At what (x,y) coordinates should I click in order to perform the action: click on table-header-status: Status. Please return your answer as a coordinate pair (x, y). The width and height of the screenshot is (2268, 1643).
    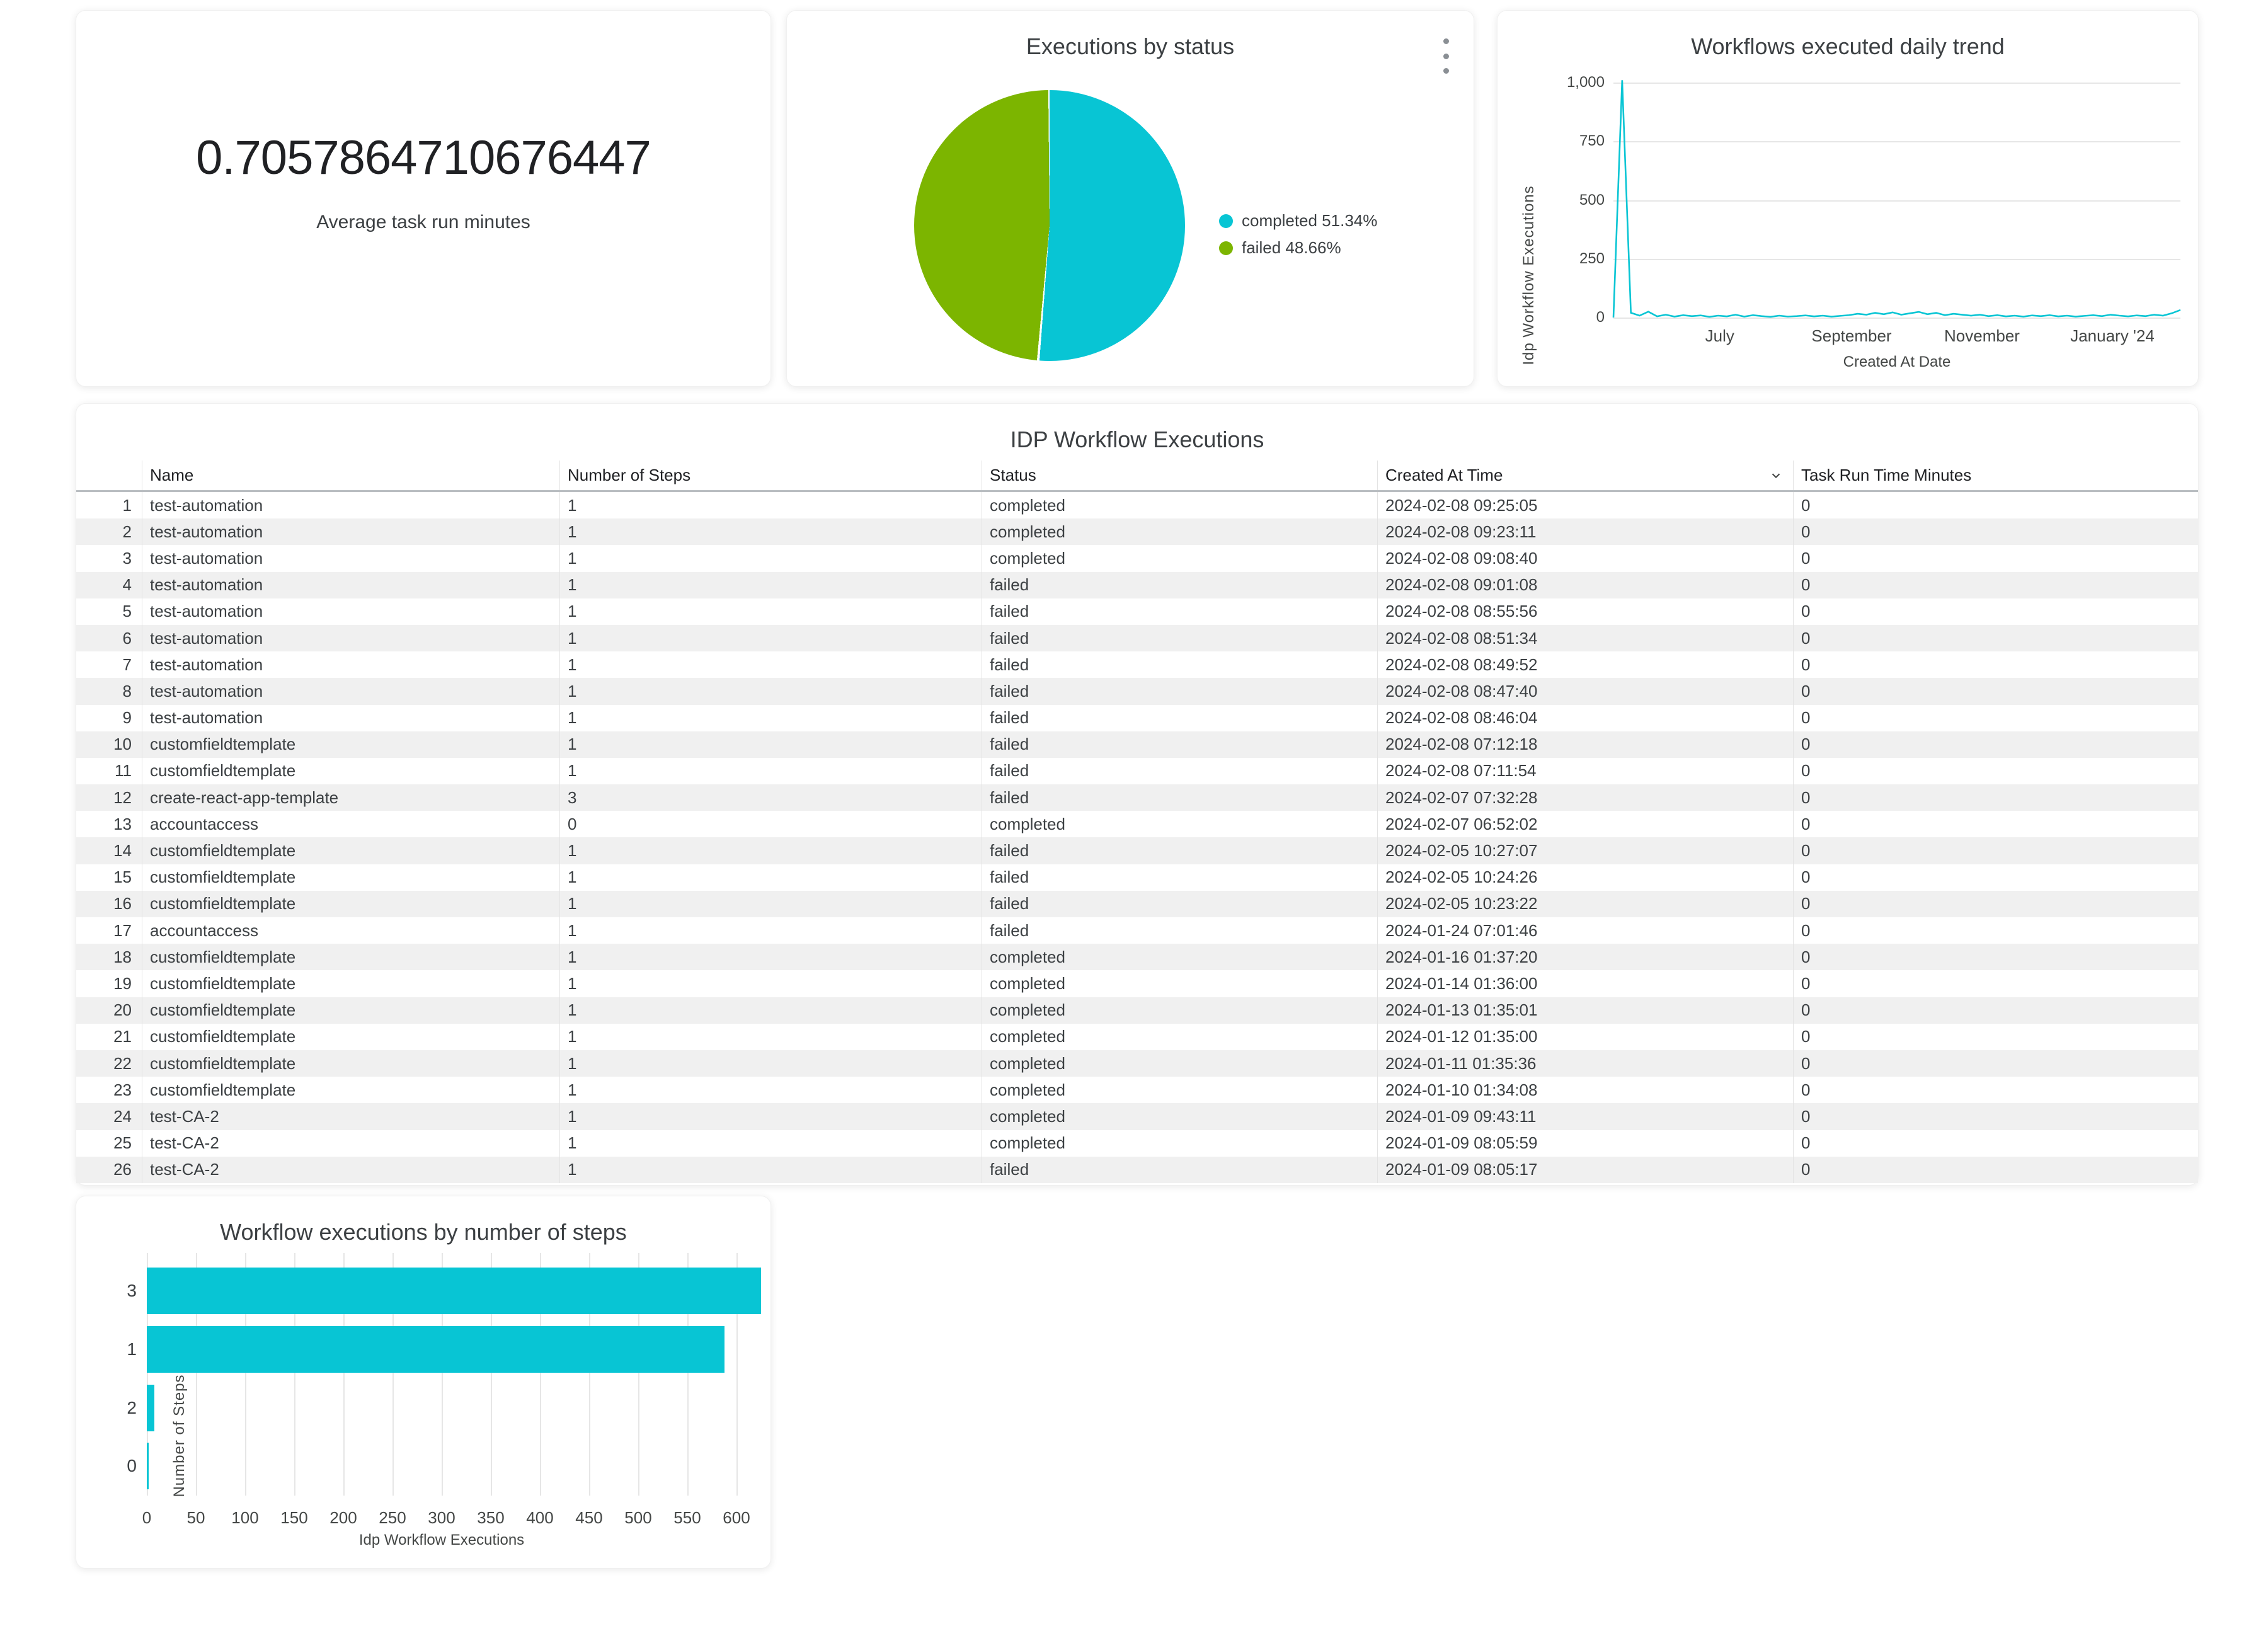
    Looking at the image, I should click on (1179, 475).